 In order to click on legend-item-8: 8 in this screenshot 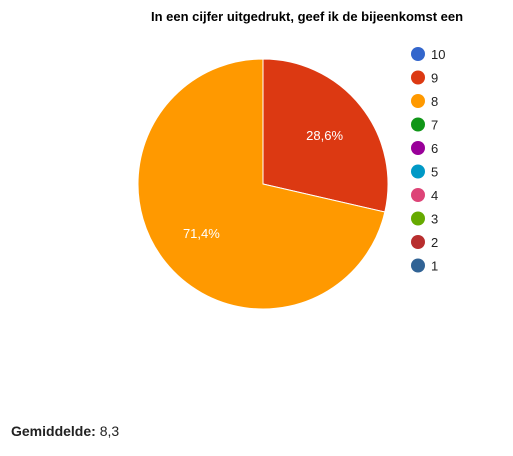, I will do `click(424, 101)`.